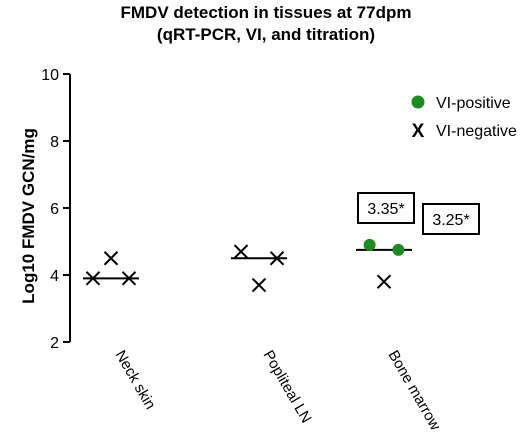 The width and height of the screenshot is (532, 438). I want to click on legend-marker-vi-negative: X, so click(418, 131).